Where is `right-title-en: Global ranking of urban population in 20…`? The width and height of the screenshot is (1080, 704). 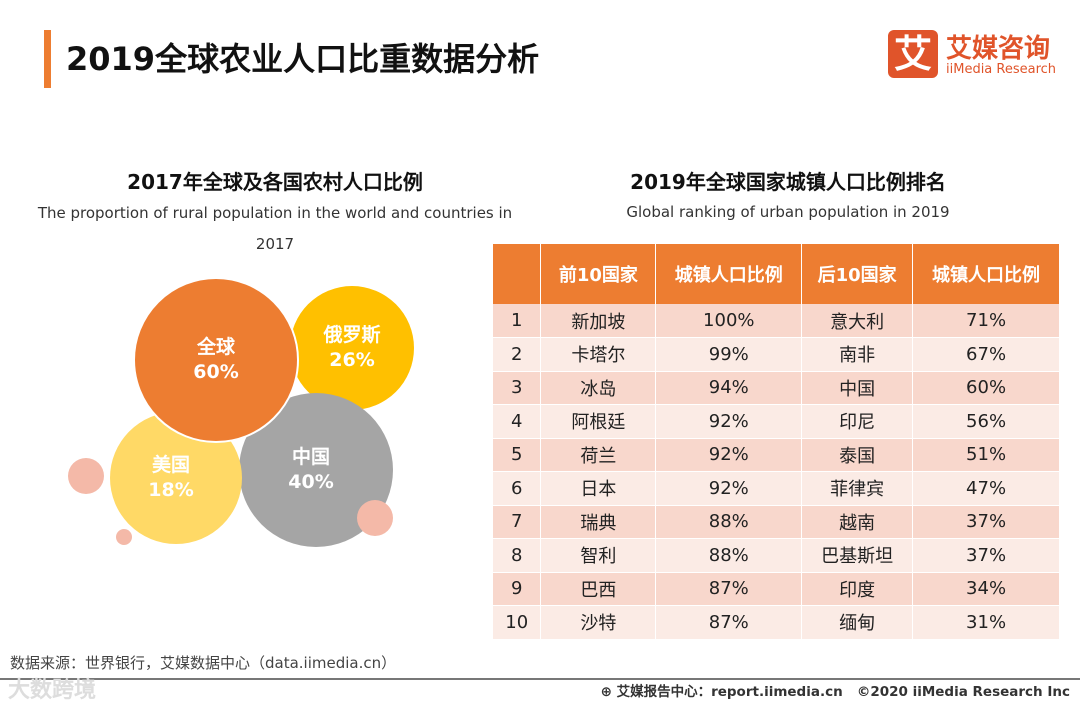
right-title-en: Global ranking of urban population in 20… is located at coordinates (788, 212).